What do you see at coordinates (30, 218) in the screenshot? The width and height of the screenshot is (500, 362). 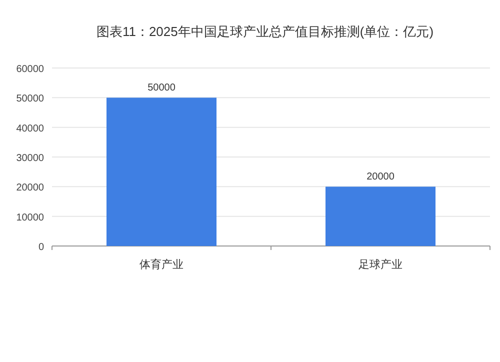 I see `y-tick-label: 10000` at bounding box center [30, 218].